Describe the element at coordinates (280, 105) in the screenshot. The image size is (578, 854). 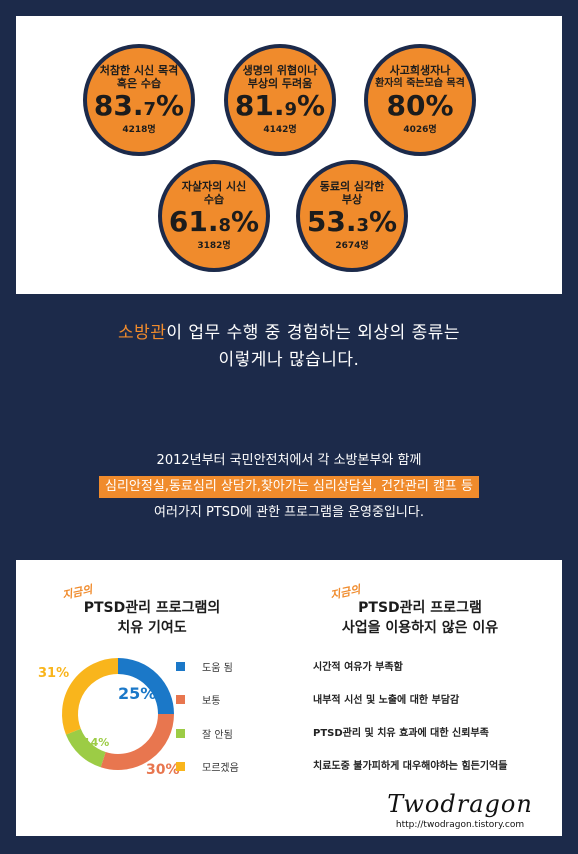
I see `stat-percent: 81.9%` at that location.